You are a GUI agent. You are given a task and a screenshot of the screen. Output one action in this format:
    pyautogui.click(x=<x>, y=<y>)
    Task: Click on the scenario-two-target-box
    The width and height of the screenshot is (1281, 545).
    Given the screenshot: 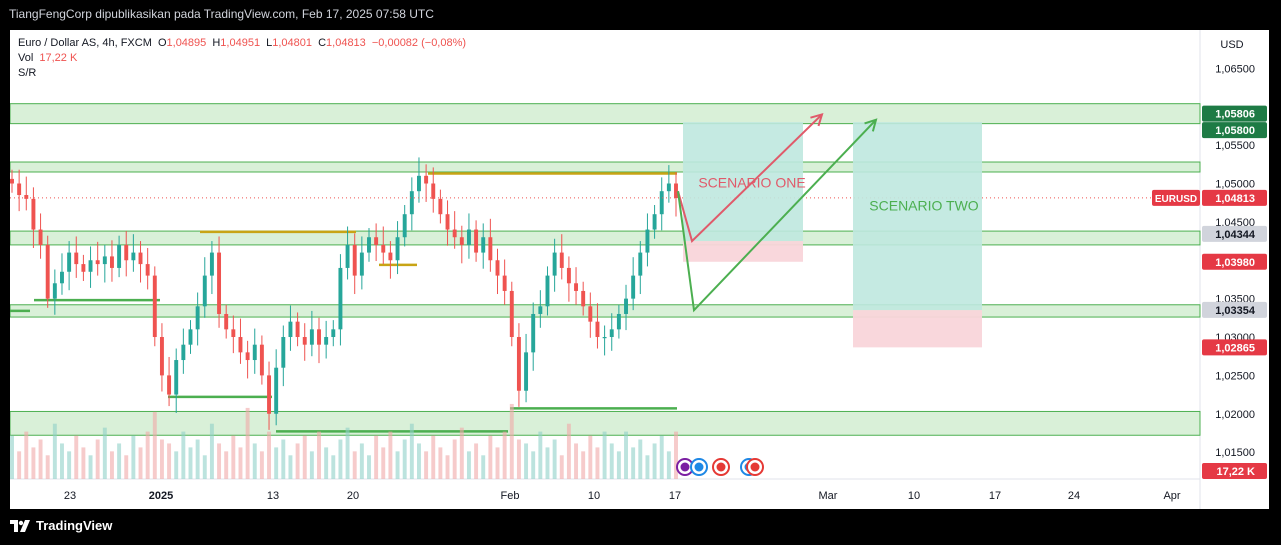 What is the action you would take?
    pyautogui.click(x=917, y=216)
    